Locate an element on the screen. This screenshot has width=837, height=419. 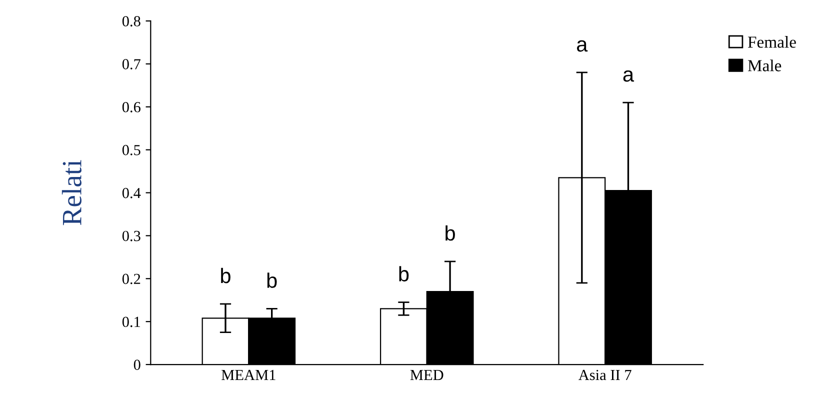
legend-label: Female is located at coordinates (772, 42).